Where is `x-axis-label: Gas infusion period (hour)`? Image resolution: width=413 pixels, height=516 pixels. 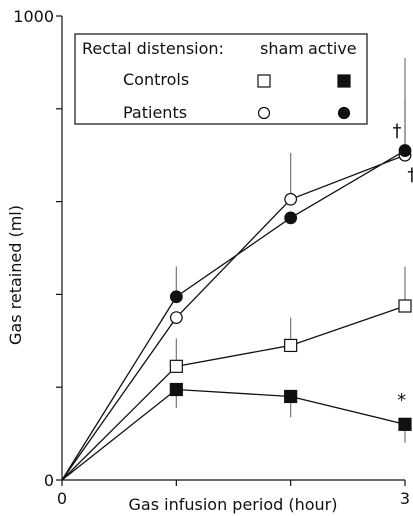
x-axis-label: Gas infusion period (hour) is located at coordinates (233, 504).